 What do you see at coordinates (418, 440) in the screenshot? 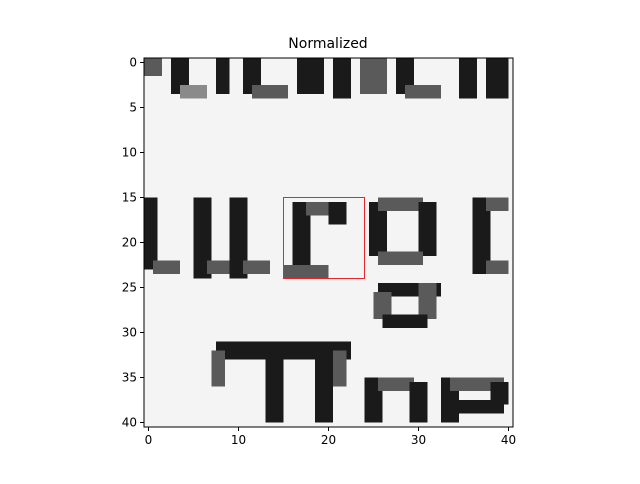
I see `x-tick-label: 30` at bounding box center [418, 440].